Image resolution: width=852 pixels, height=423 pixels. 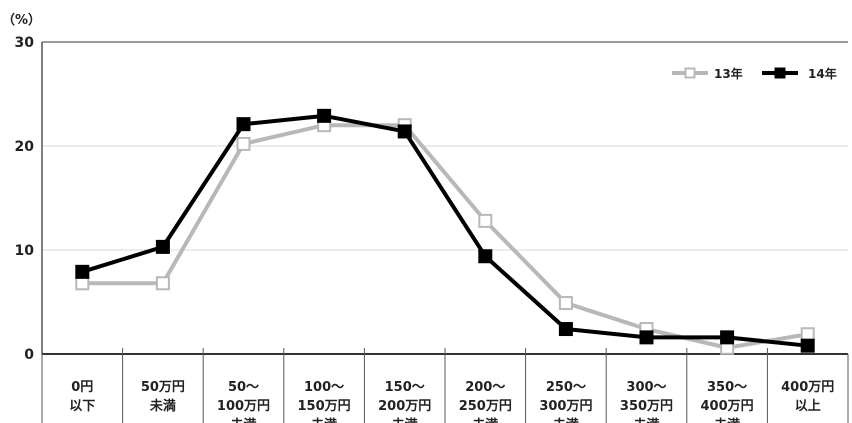 I want to click on x-category-label: 300万円, so click(x=565, y=406).